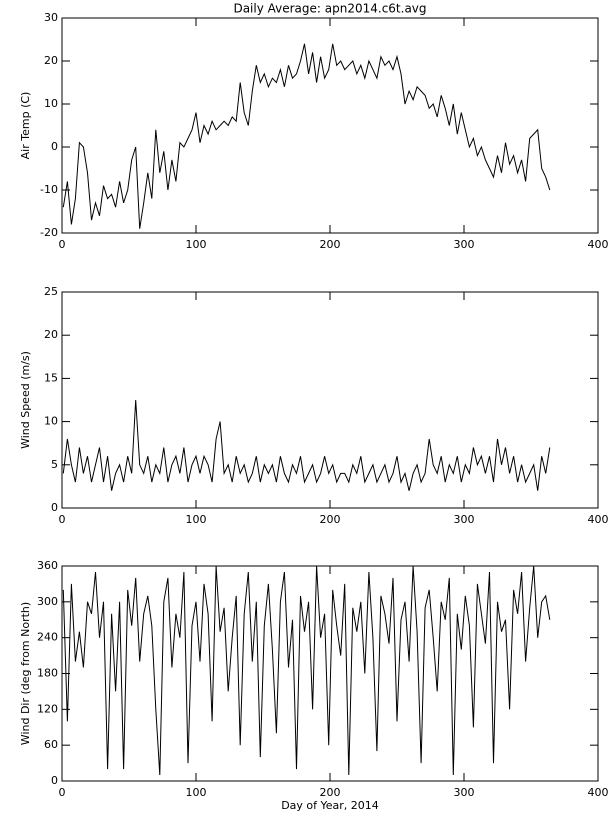 The image size is (615, 820). I want to click on y-tick-label: -10, so click(49, 189).